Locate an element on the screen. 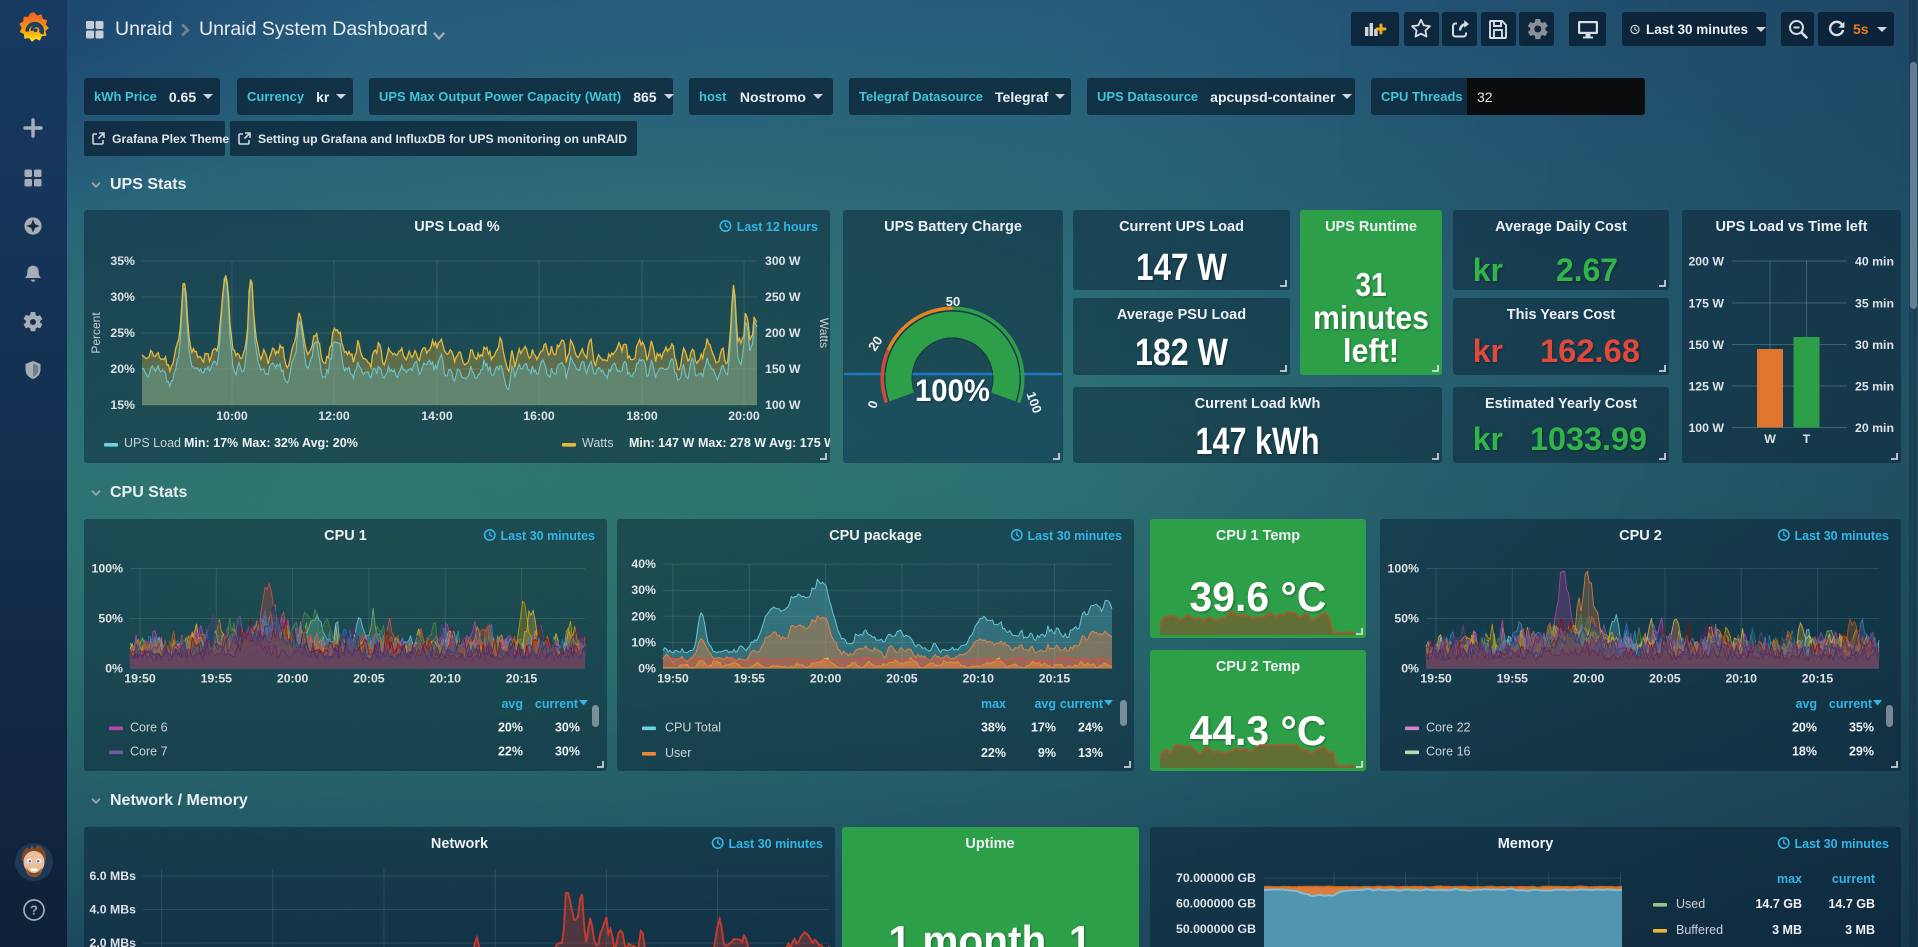 This screenshot has width=1918, height=947. svg-text: 2.0 MBs is located at coordinates (113, 941).